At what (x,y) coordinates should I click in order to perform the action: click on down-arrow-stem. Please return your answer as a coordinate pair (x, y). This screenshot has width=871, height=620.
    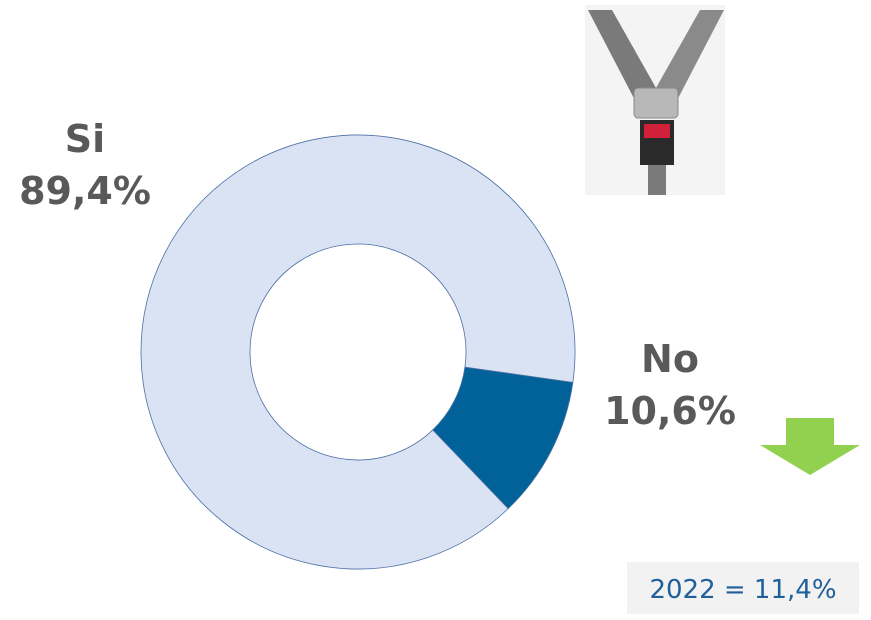
    Looking at the image, I should click on (810, 432).